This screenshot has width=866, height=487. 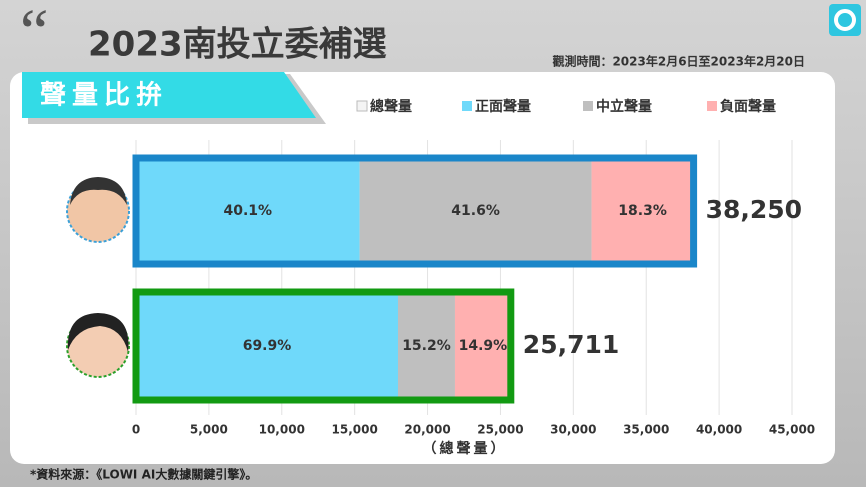 What do you see at coordinates (209, 430) in the screenshot?
I see `x-tick-label: 5,000` at bounding box center [209, 430].